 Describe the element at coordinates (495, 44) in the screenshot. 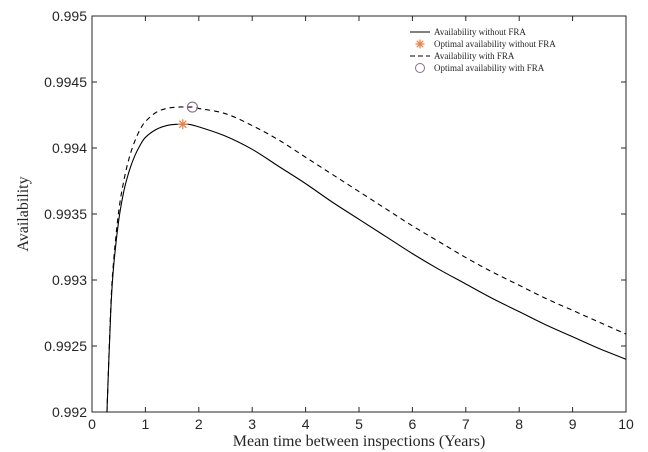

I see `legend-label: Optimal availability without FRA` at that location.